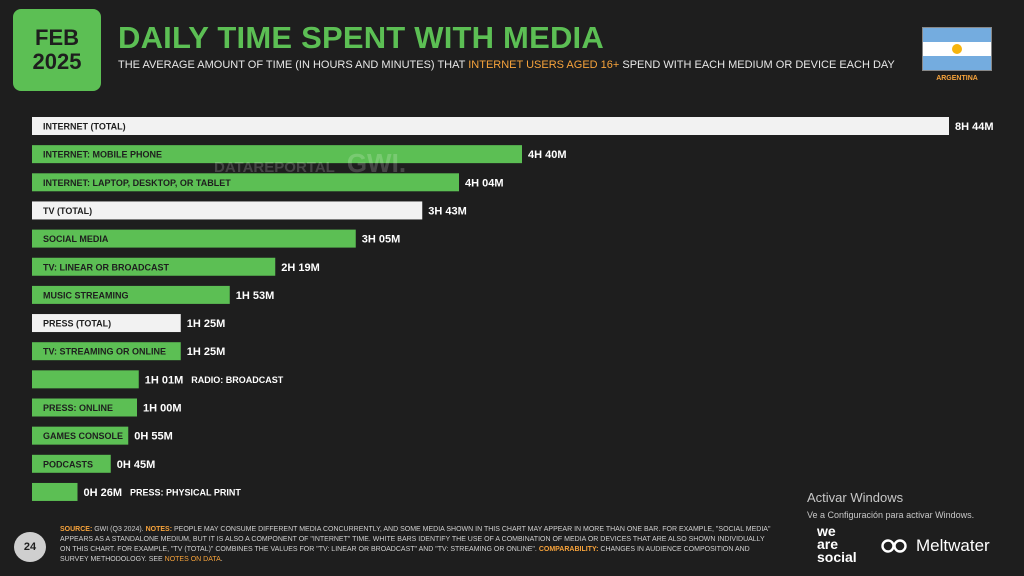 This screenshot has height=576, width=1024. Describe the element at coordinates (86, 295) in the screenshot. I see `category-label-music-streaming: MUSIC STREAMING` at that location.